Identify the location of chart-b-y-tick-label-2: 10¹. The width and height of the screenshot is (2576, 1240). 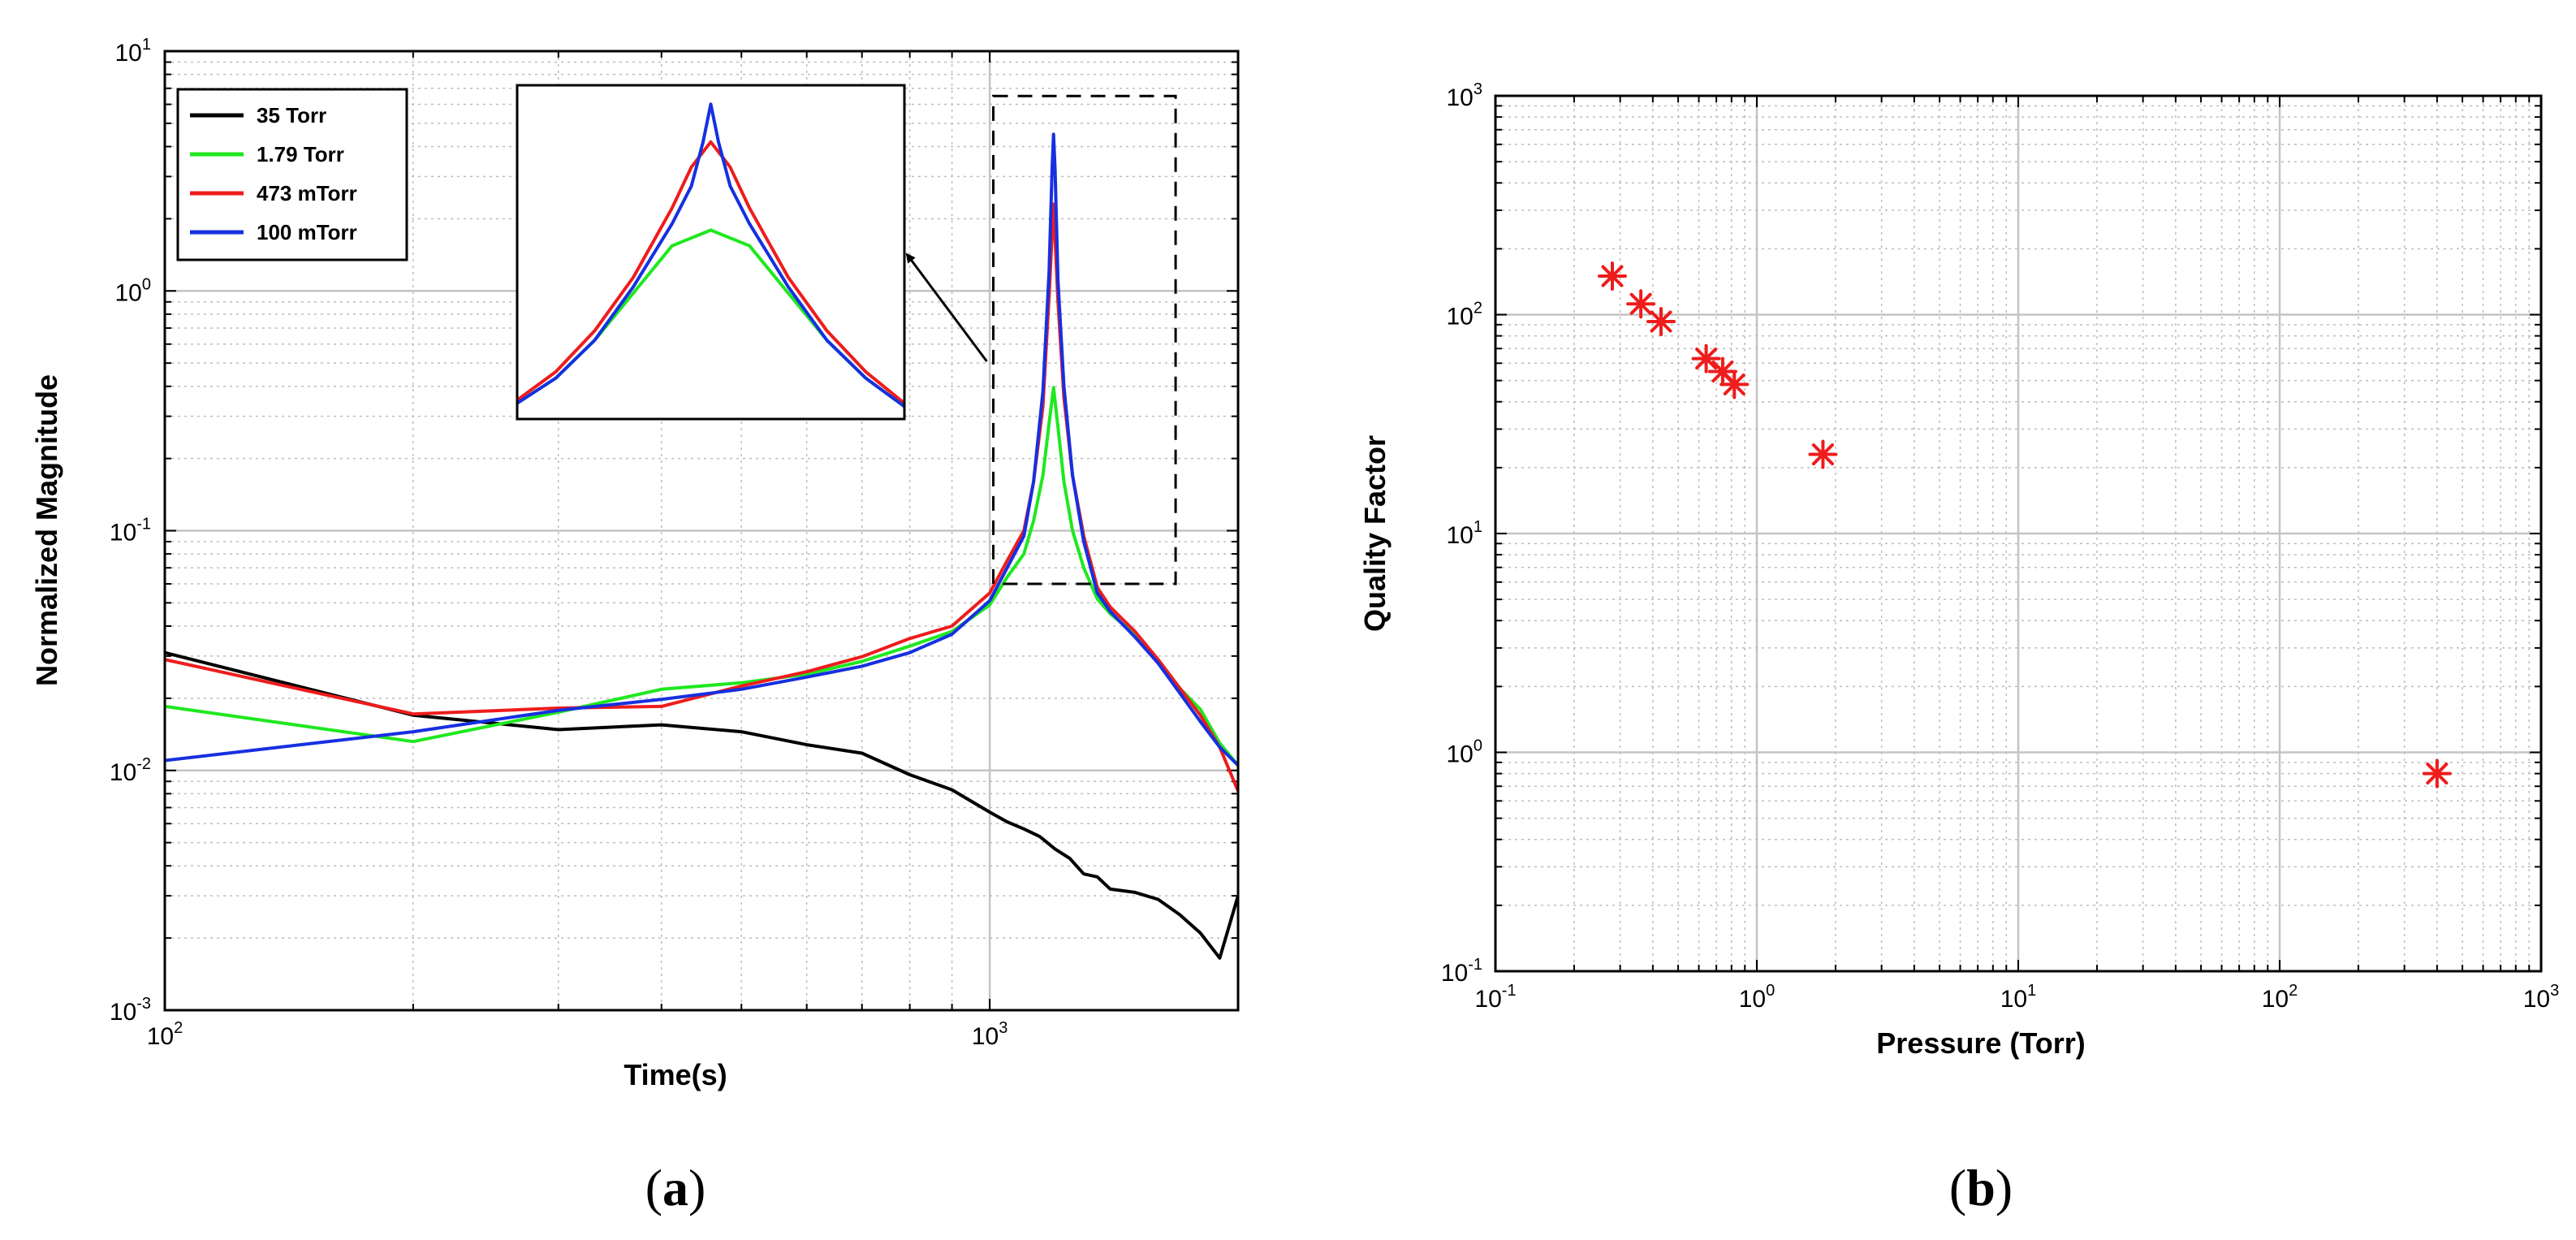
(1465, 533).